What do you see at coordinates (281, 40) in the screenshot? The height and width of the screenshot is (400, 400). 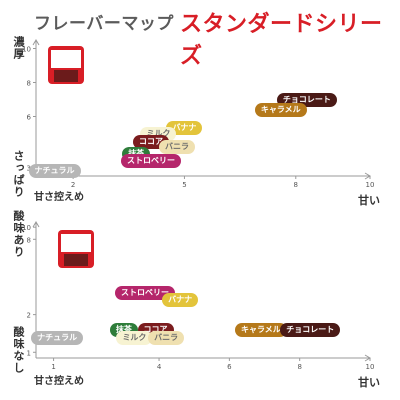 I see `series-title: スタンダードシリーズ` at bounding box center [281, 40].